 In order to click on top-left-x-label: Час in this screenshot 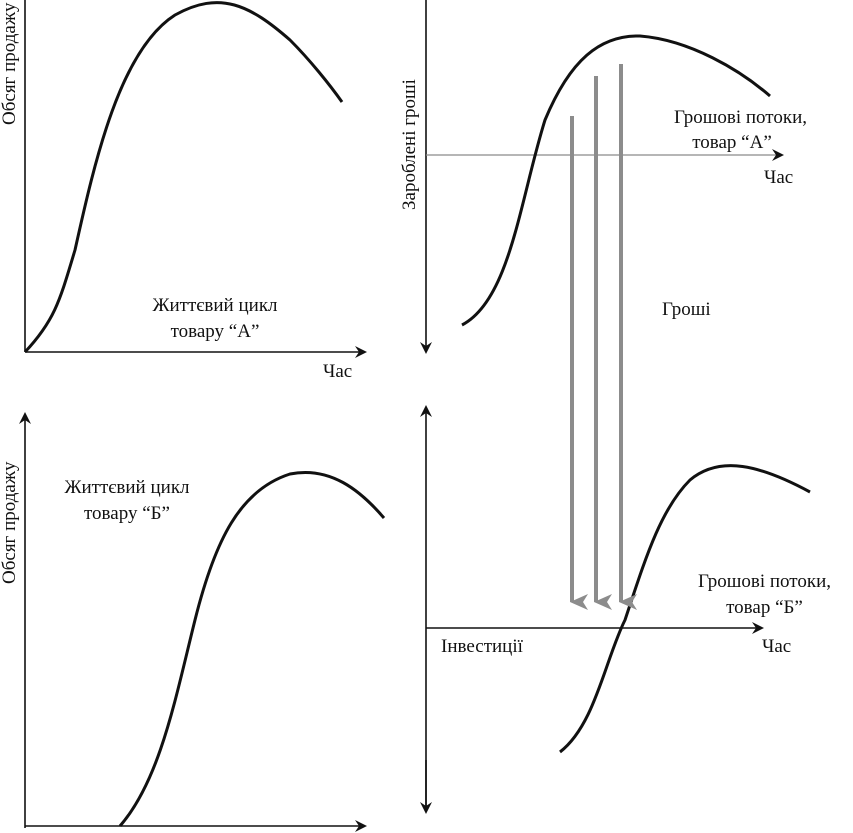, I will do `click(338, 371)`.